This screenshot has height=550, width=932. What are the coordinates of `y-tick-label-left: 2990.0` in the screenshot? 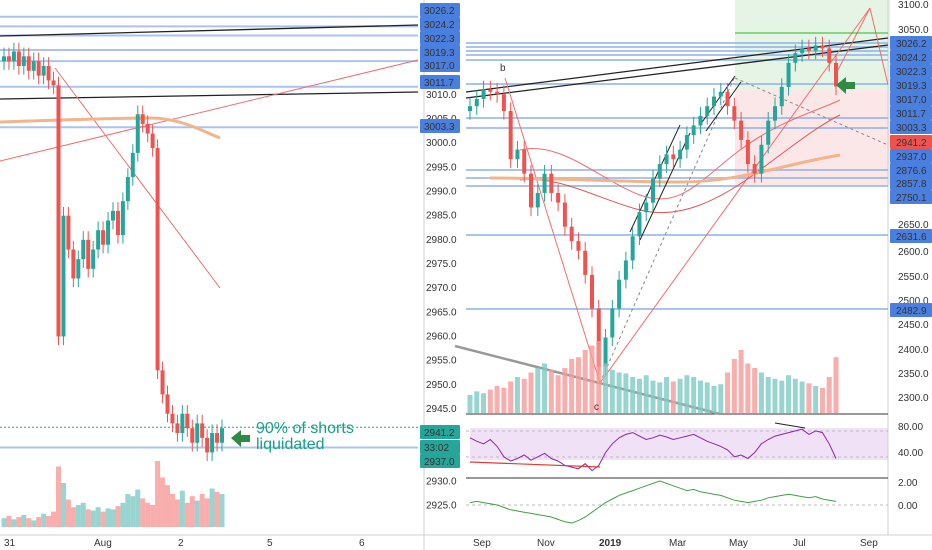 It's located at (441, 192).